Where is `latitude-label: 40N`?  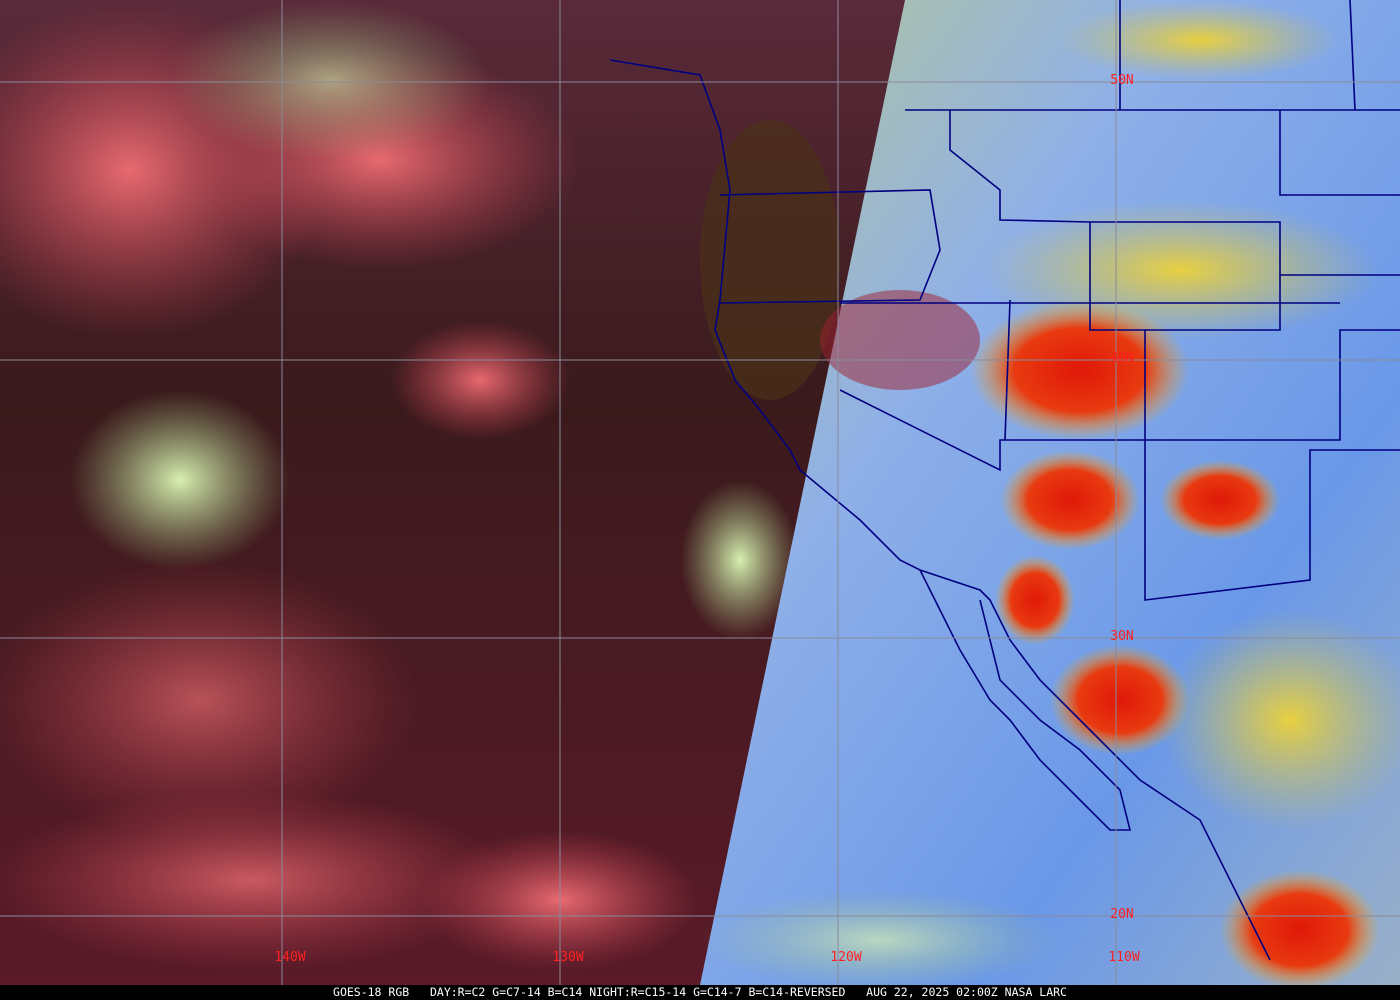
latitude-label: 40N is located at coordinates (1121, 358).